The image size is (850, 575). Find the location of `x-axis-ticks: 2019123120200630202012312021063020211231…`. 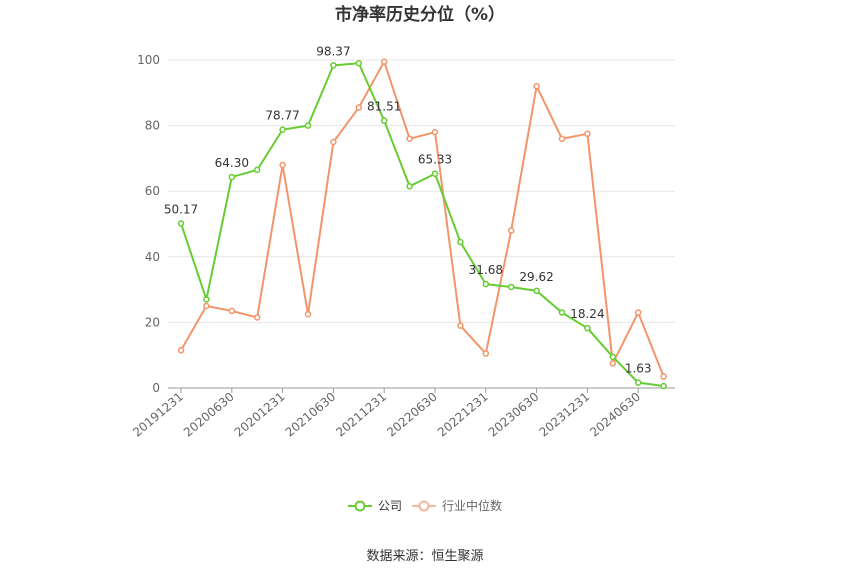

x-axis-ticks: 2019123120200630202012312021063020211231… is located at coordinates (386, 414).